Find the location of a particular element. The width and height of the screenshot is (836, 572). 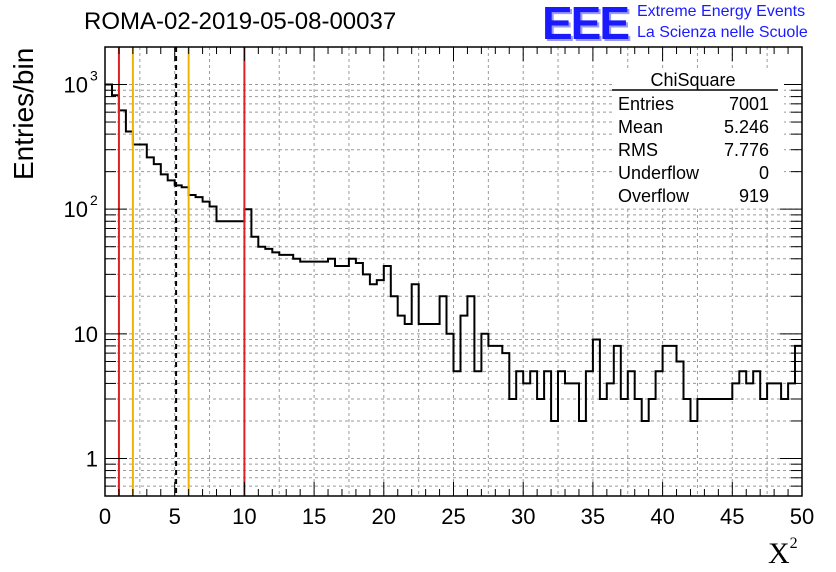

plot-title: ROMA-02-2019-05-08-00037 is located at coordinates (240, 21).